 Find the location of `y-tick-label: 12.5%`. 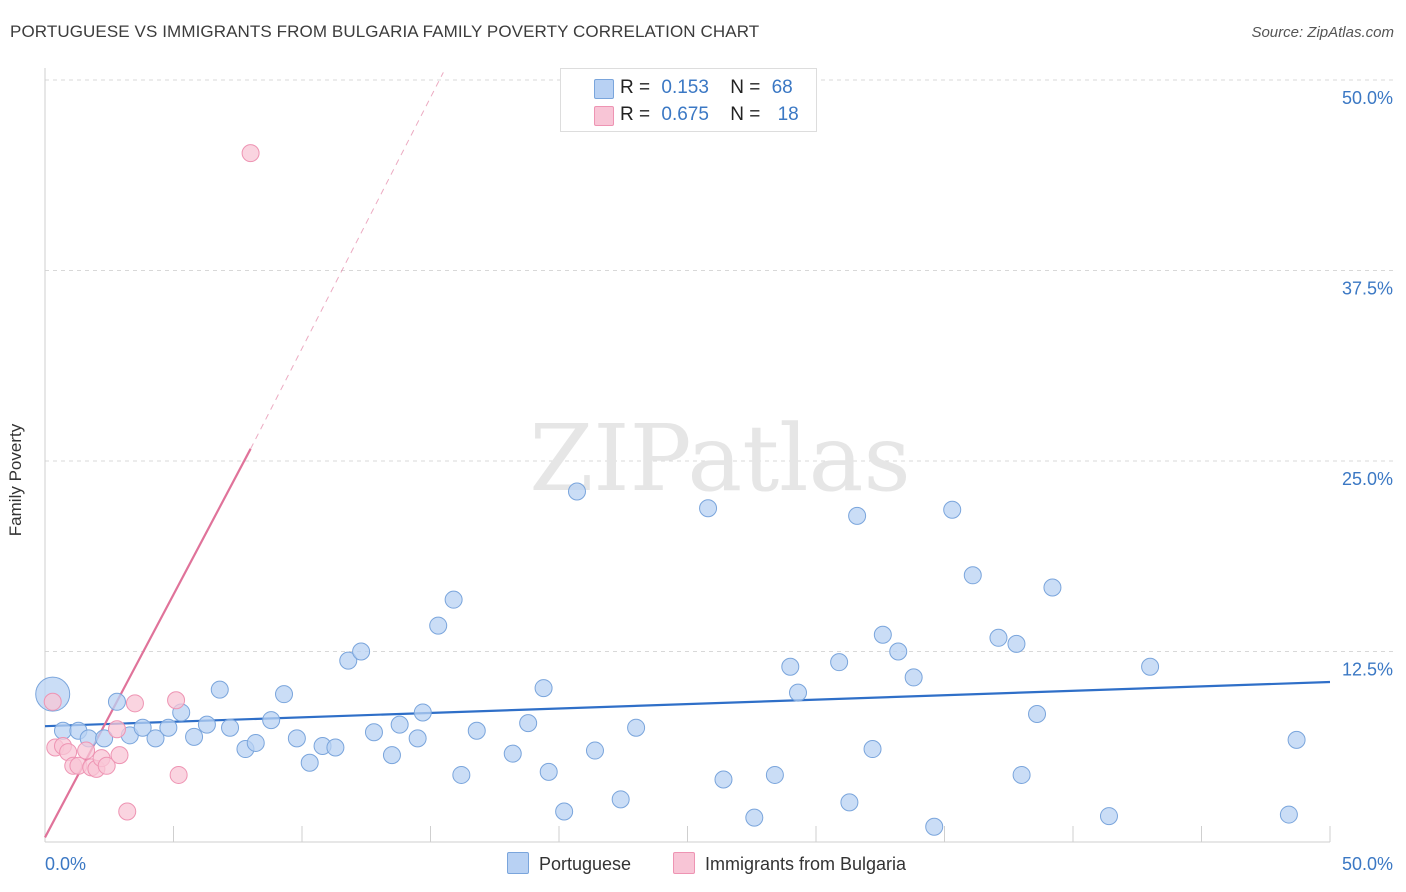

y-tick-label: 12.5% is located at coordinates (1367, 670).